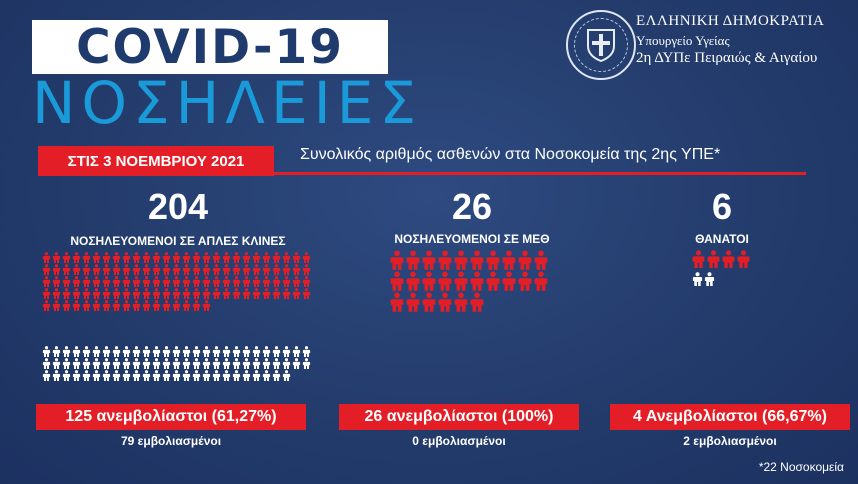  What do you see at coordinates (722, 239) in the screenshot?
I see `deaths-label: ΘΑΝΑΤΟΙ` at bounding box center [722, 239].